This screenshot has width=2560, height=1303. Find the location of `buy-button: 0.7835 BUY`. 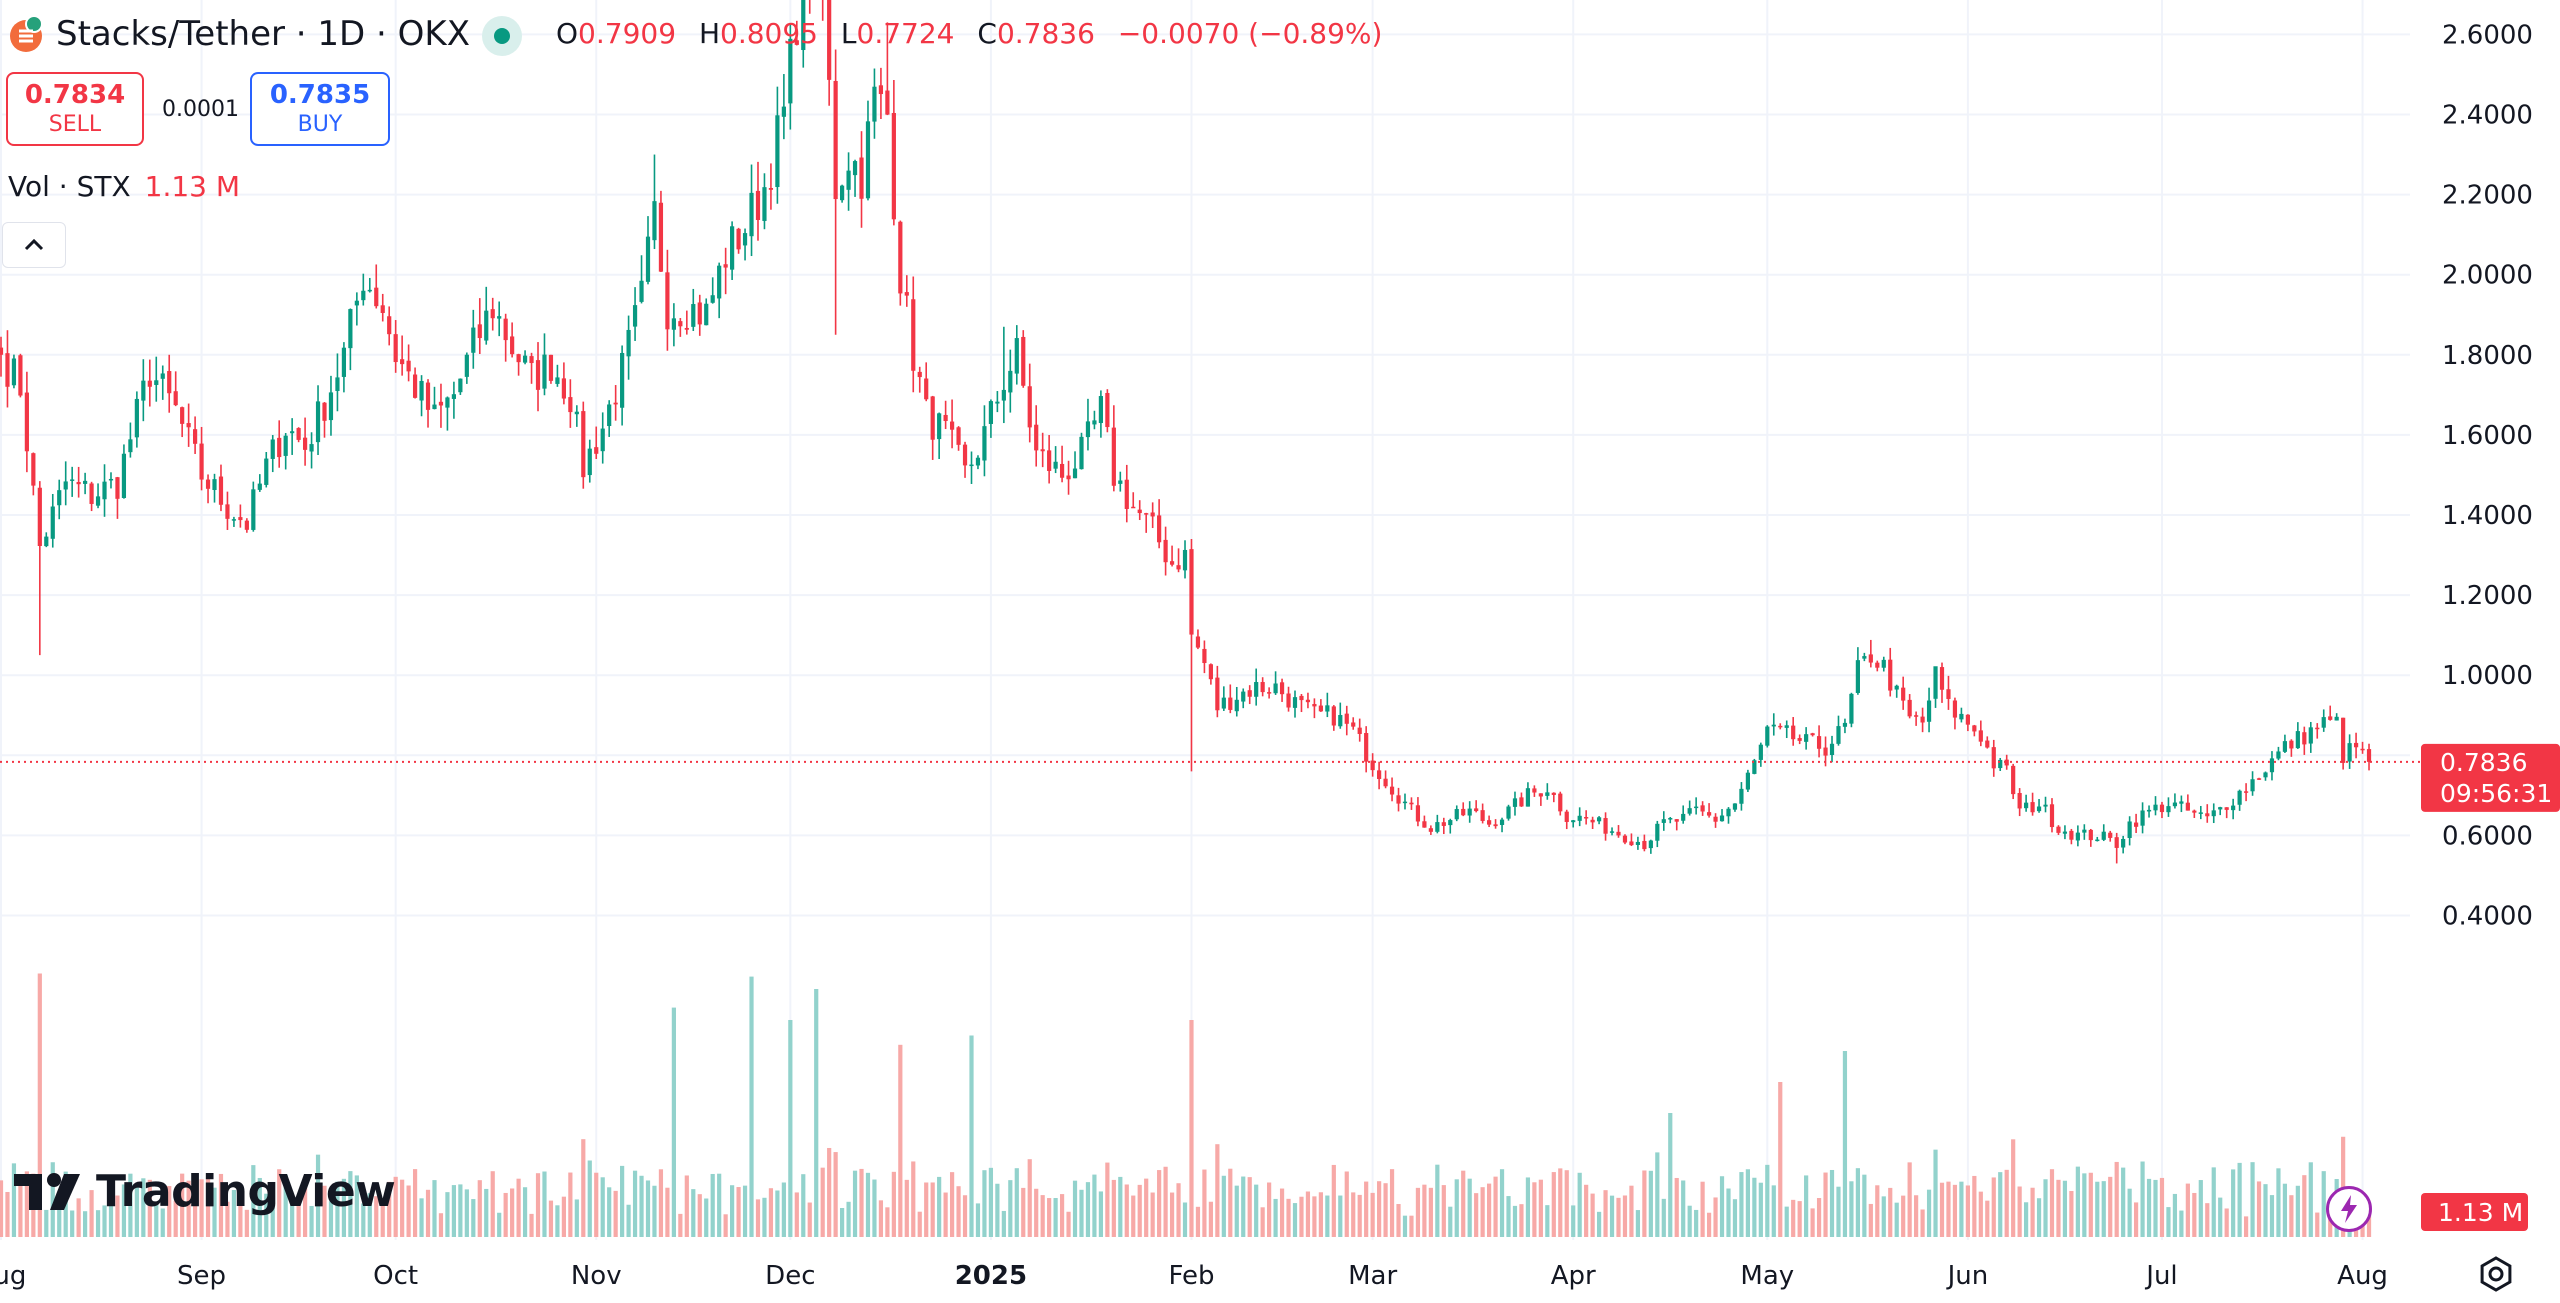

buy-button: 0.7835 BUY is located at coordinates (320, 109).